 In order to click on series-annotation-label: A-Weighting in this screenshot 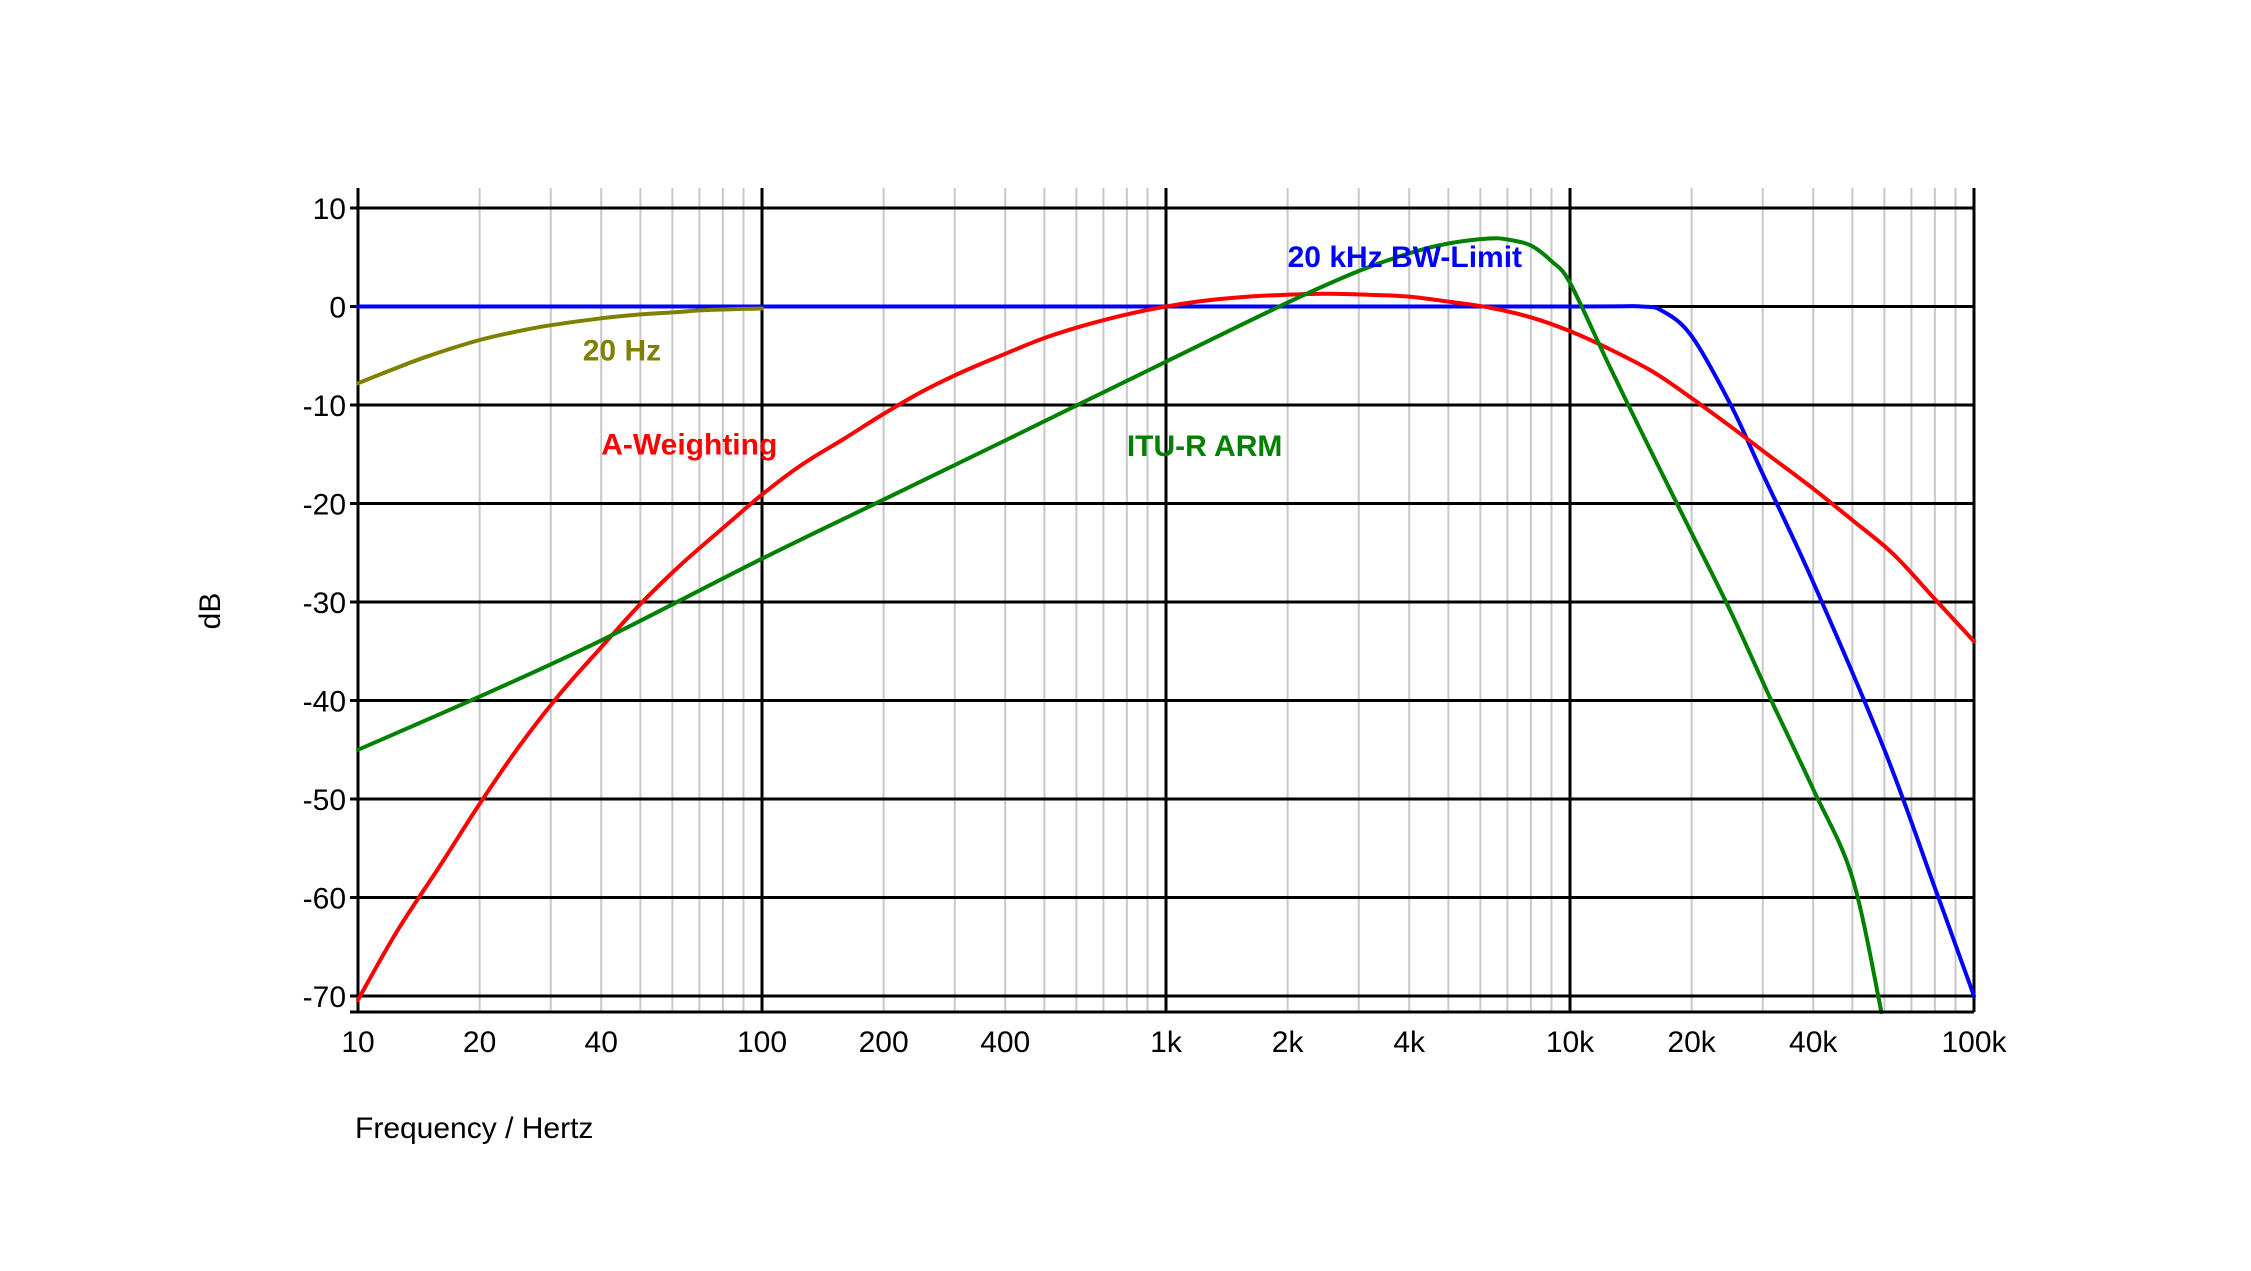, I will do `click(689, 444)`.